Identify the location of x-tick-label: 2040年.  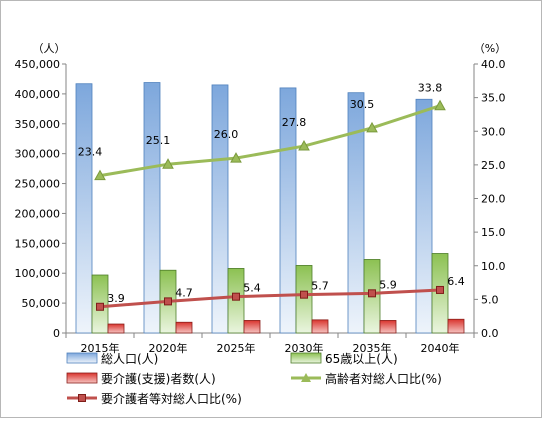
(440, 348).